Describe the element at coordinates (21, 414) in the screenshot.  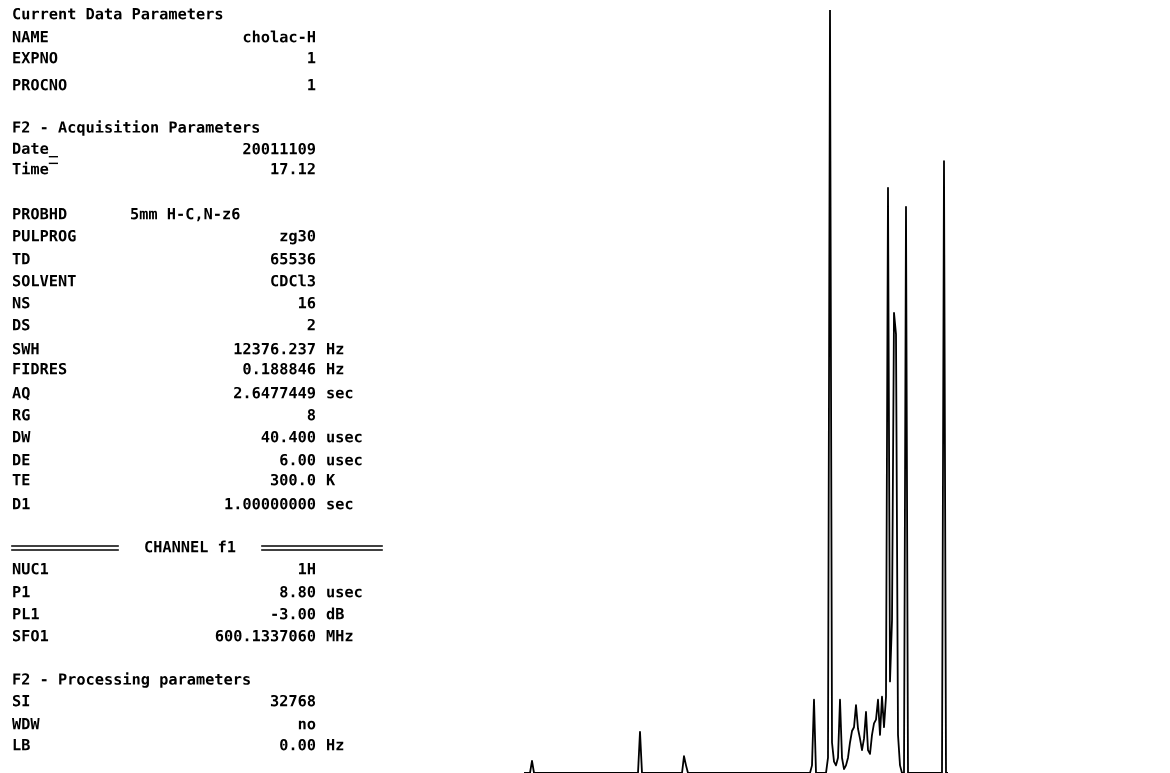
I see `text: RG` at that location.